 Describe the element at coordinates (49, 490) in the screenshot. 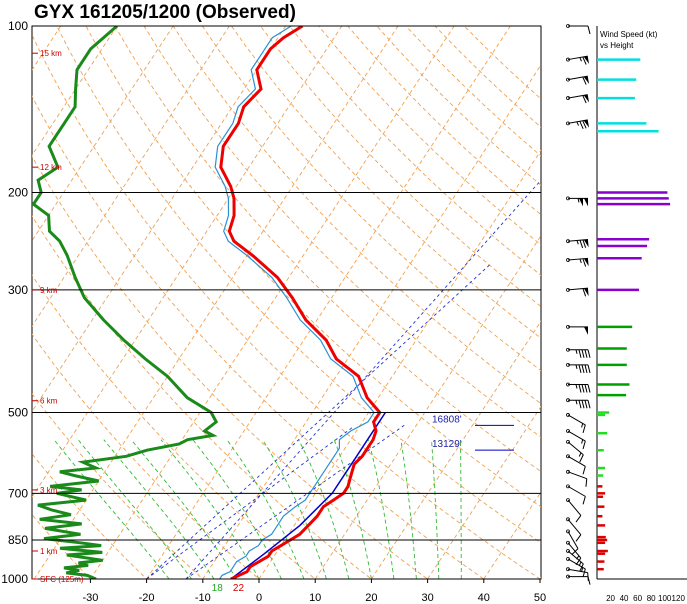

I see `height-label: 3 km` at that location.